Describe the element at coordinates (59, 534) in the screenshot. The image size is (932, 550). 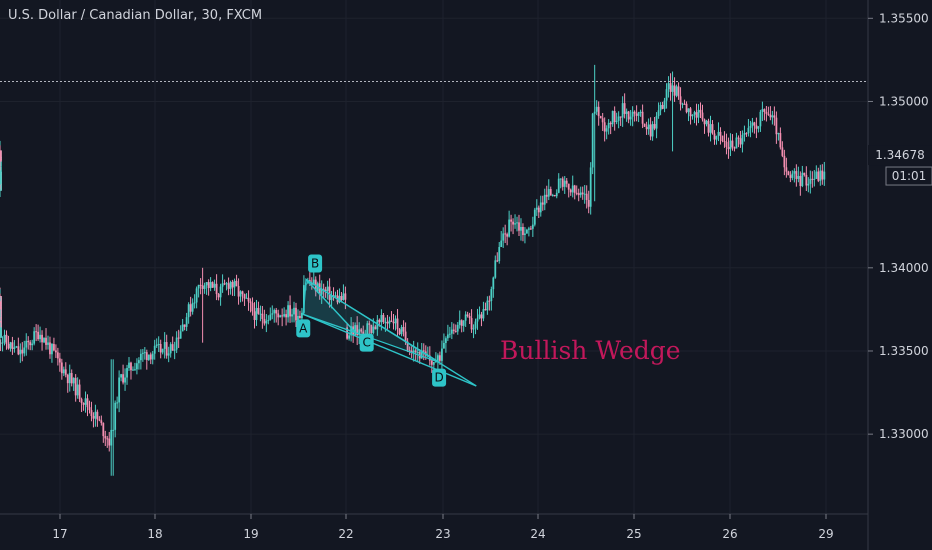
I see `time-tick-label: 17` at that location.